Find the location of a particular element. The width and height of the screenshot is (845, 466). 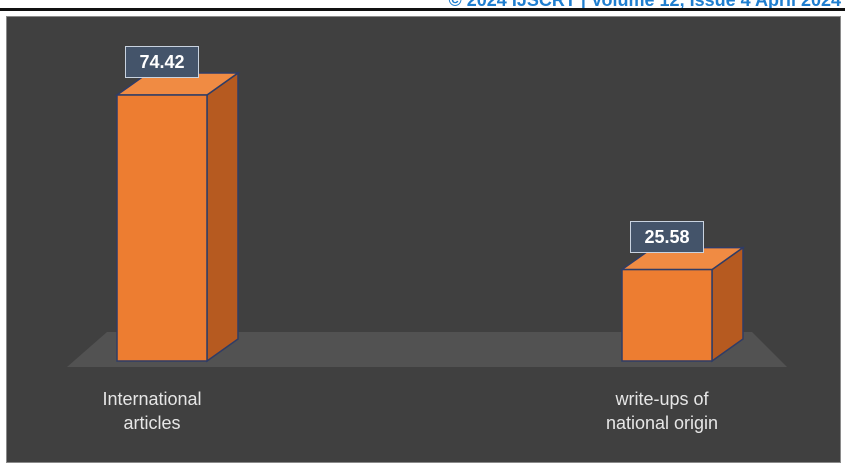

category-label-line: national origin is located at coordinates (662, 423).